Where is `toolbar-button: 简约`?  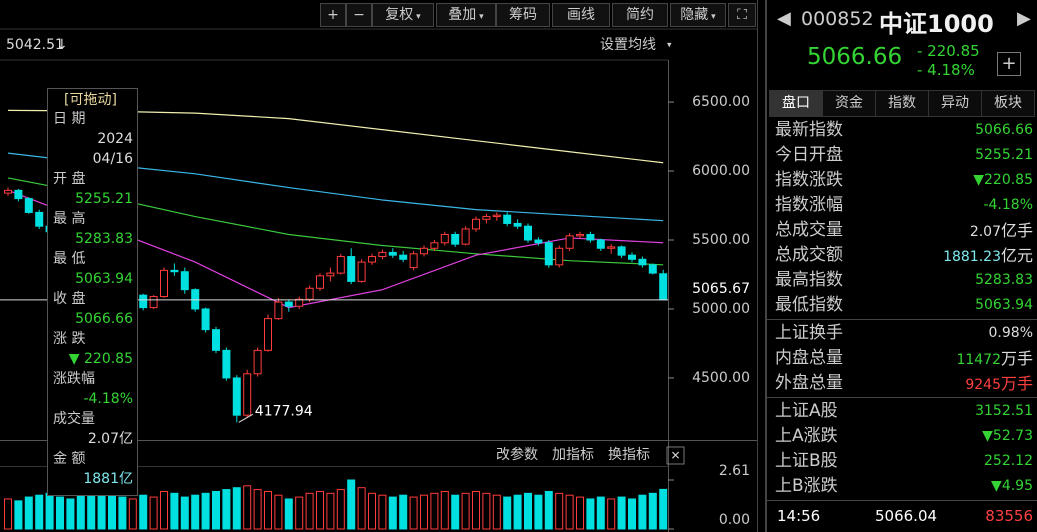
toolbar-button: 简约 is located at coordinates (640, 15).